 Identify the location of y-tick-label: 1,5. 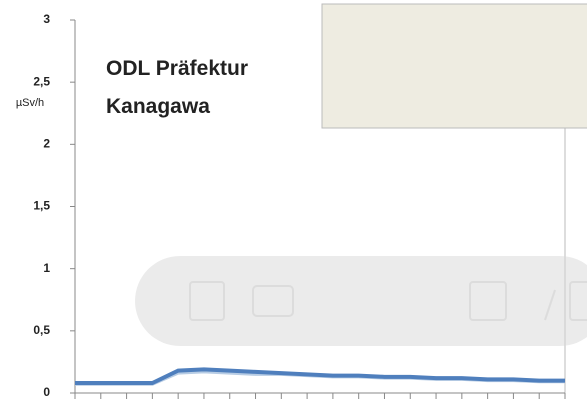
(41, 206).